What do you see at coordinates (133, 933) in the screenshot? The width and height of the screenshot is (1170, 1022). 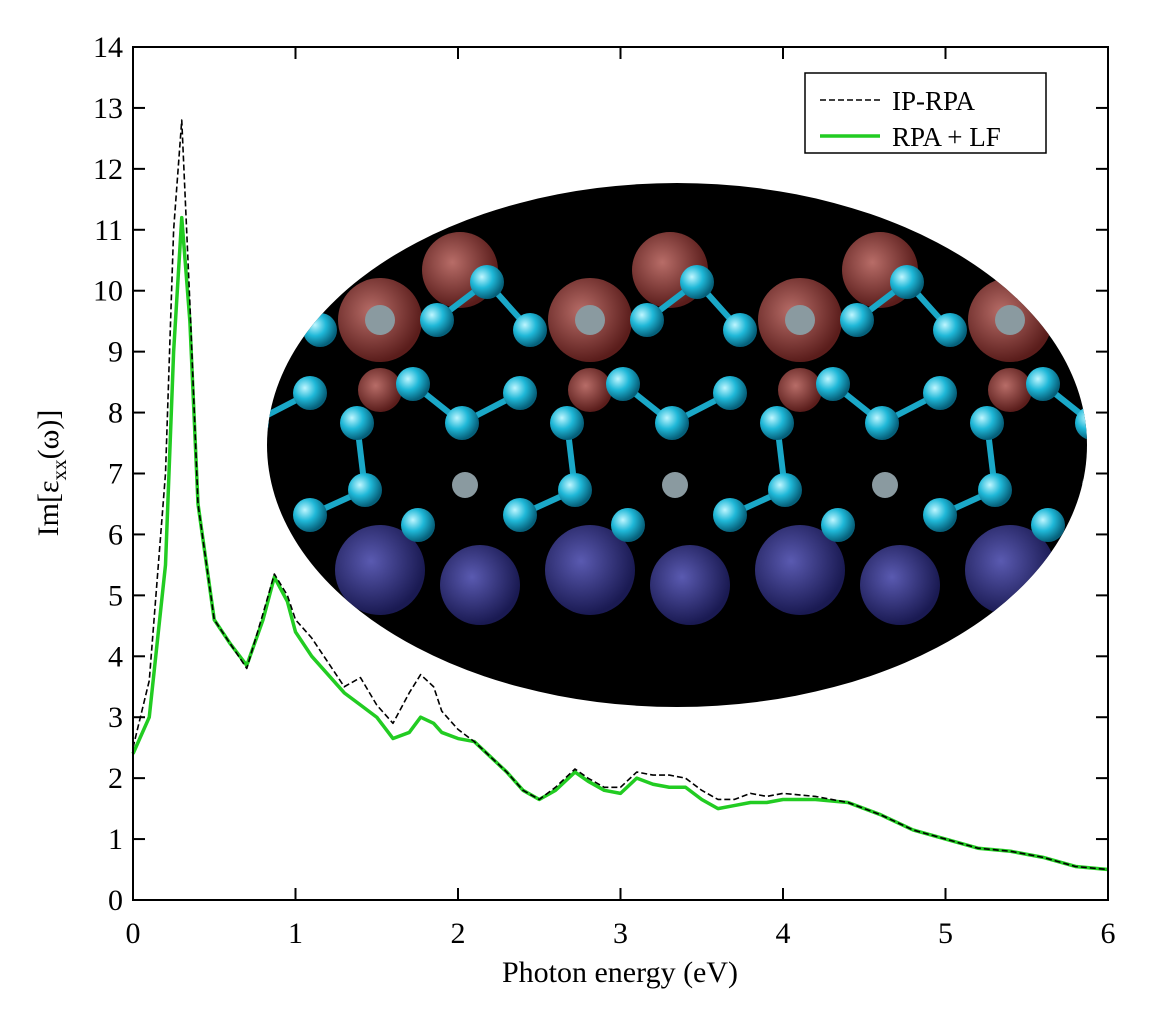 I see `x-tick-label: 0` at bounding box center [133, 933].